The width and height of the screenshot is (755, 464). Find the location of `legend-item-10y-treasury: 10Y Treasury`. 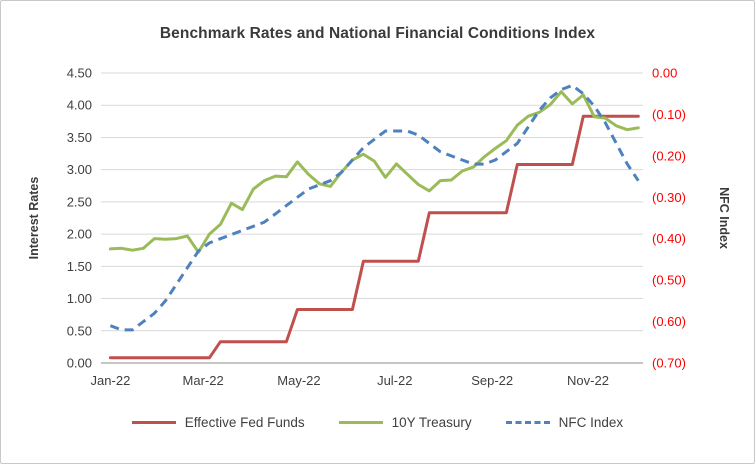

legend-item-10y-treasury: 10Y Treasury is located at coordinates (405, 422).